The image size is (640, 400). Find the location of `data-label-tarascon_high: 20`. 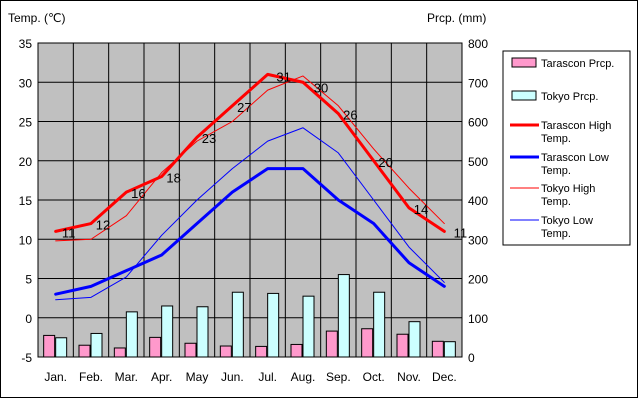

data-label-tarascon_high: 20 is located at coordinates (385, 162).